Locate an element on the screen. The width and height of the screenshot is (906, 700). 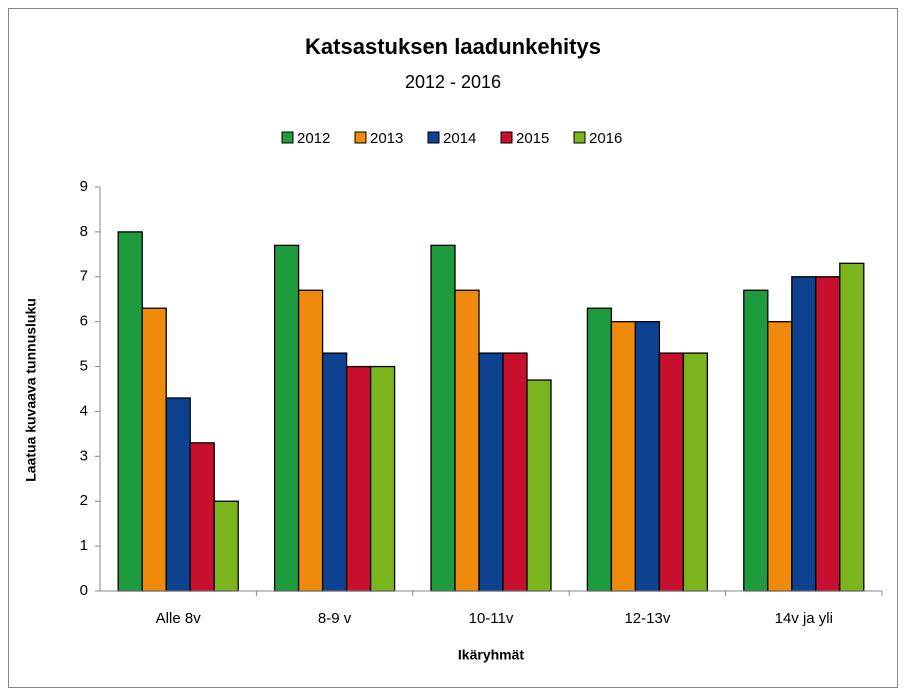
y-tick-label: 2 is located at coordinates (84, 500).